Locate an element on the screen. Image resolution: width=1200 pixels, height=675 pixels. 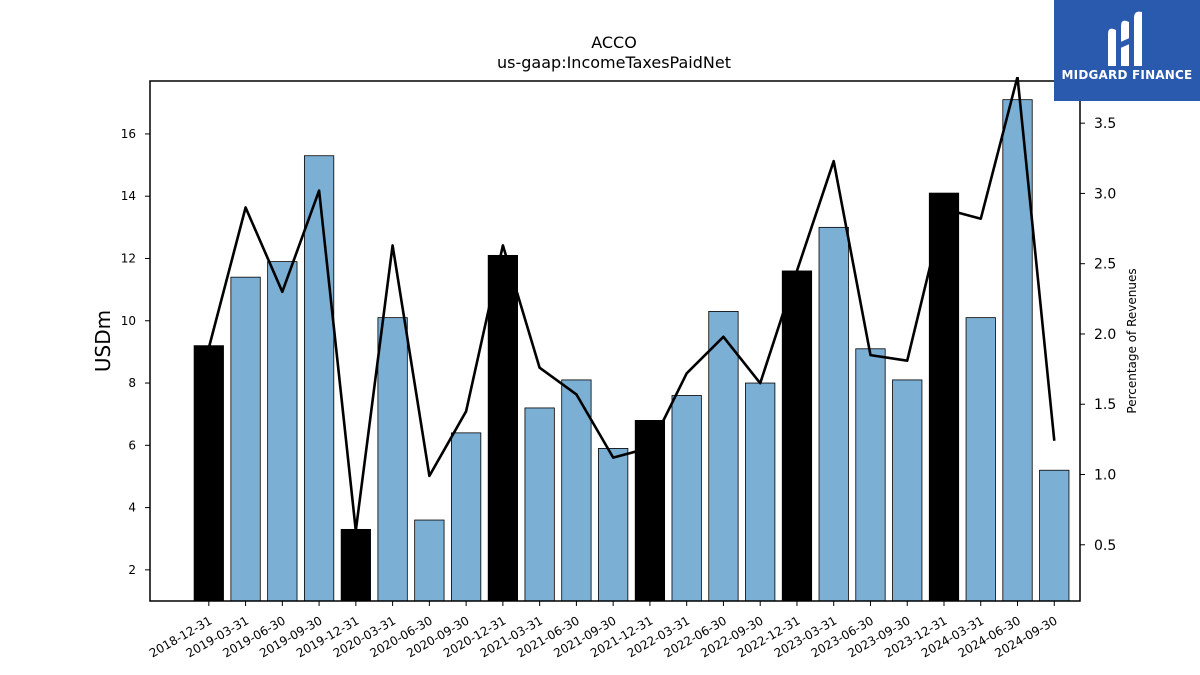
y-axis-right: 0.5 1.0 1.5 2.0 2.5 3.0 3.5 is located at coordinates (1098, 335).